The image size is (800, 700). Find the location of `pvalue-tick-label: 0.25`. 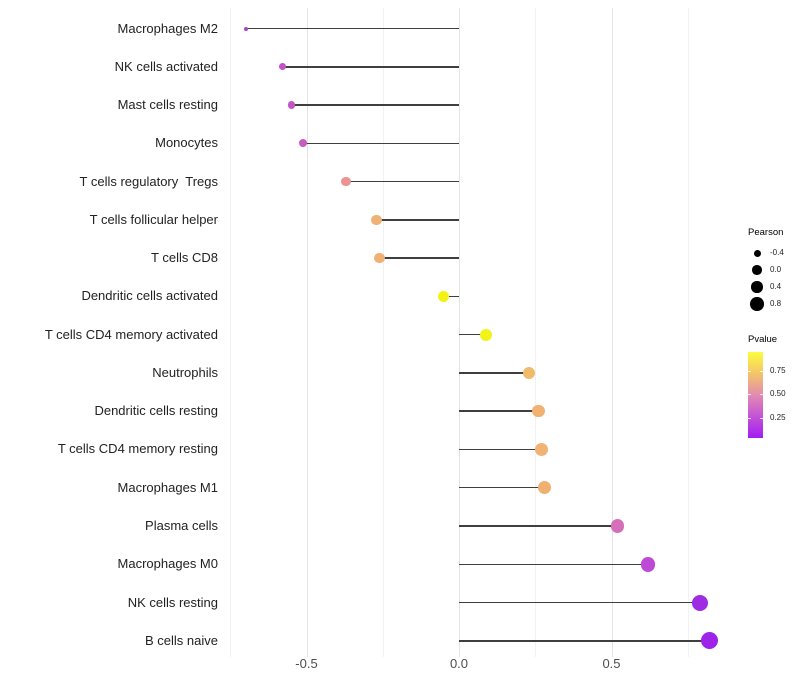

pvalue-tick-label: 0.25 is located at coordinates (778, 417).